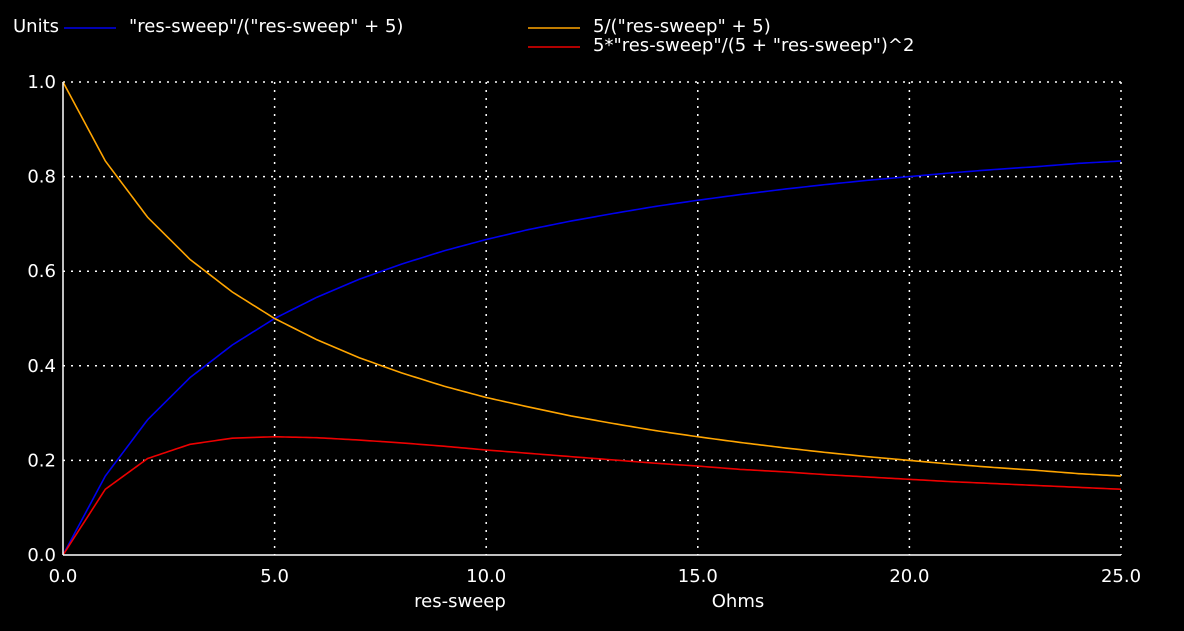 The image size is (1184, 631). What do you see at coordinates (41, 366) in the screenshot?
I see `y-tick-label: 0.4` at bounding box center [41, 366].